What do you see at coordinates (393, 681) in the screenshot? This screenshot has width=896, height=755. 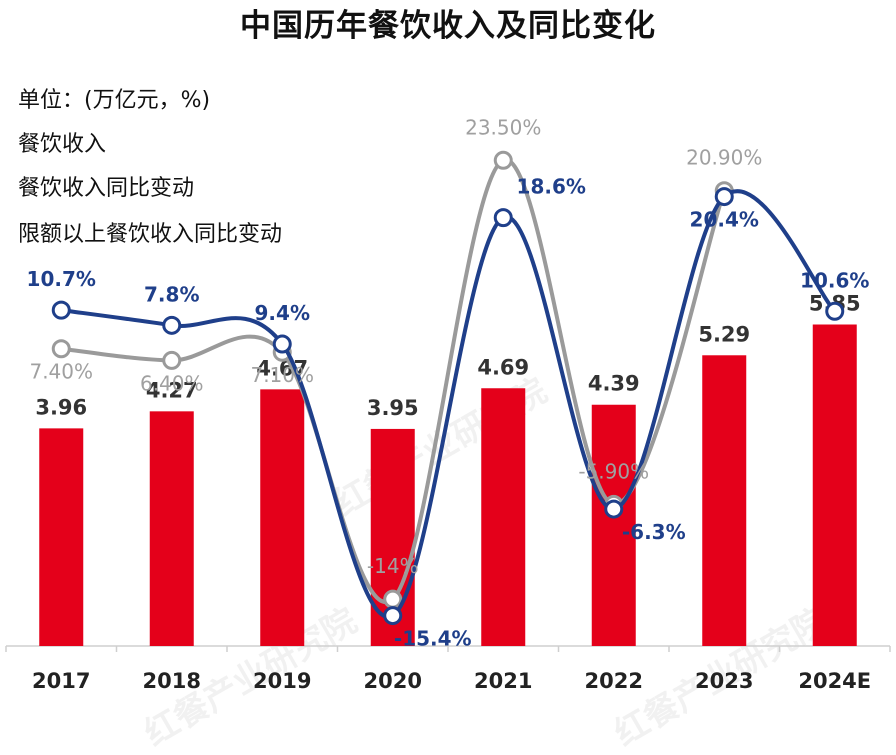 I see `x-tick-label: 2020` at bounding box center [393, 681].